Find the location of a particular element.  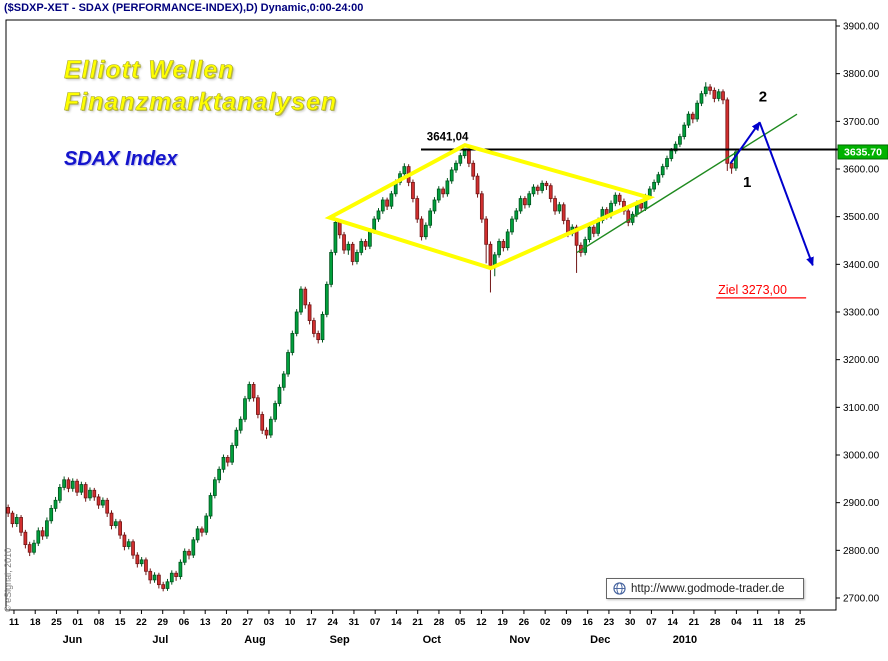

x-axis-week-label: 06 is located at coordinates (184, 622).